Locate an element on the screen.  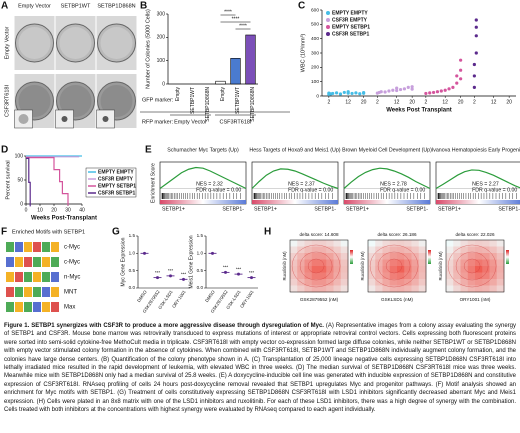
x-tick-label: 20 is located at coordinates (54, 210).